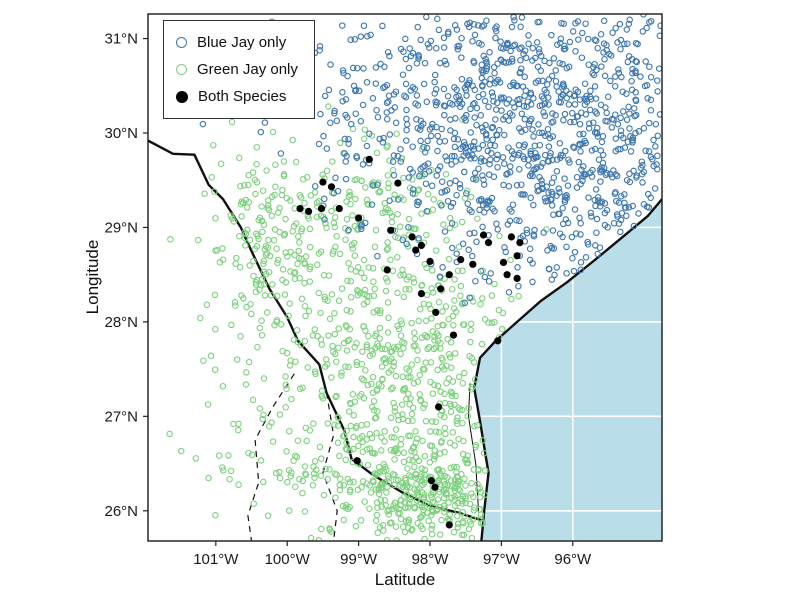 This screenshot has height=600, width=800. Describe the element at coordinates (181, 42) in the screenshot. I see `blue-jay-marker-icon` at that location.